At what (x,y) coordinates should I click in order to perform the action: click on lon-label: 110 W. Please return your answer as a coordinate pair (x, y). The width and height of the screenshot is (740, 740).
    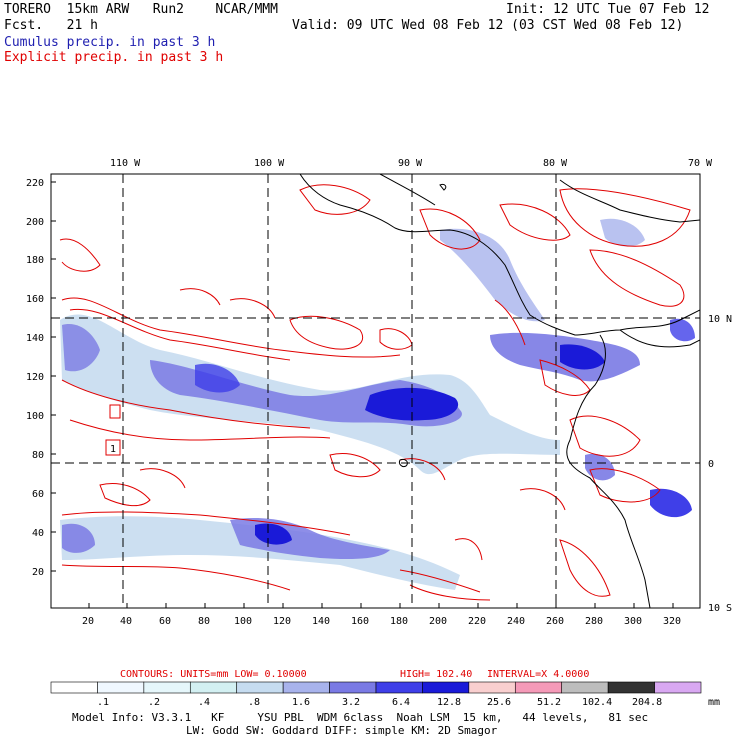
    Looking at the image, I should click on (125, 163).